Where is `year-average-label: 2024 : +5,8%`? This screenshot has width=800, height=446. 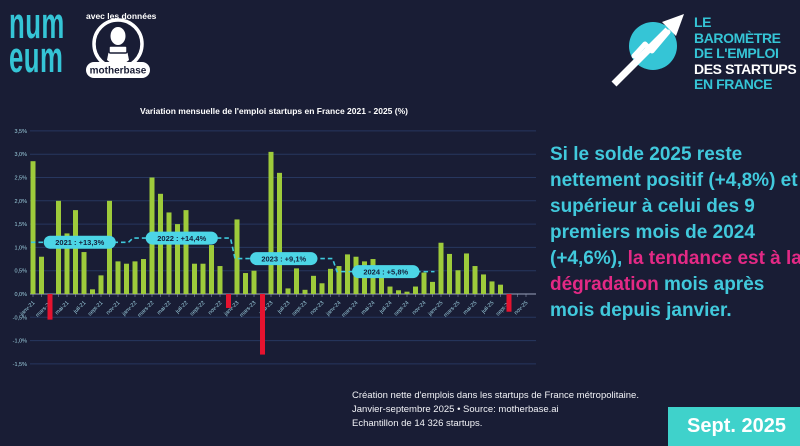 year-average-label: 2024 : +5,8% is located at coordinates (385, 271).